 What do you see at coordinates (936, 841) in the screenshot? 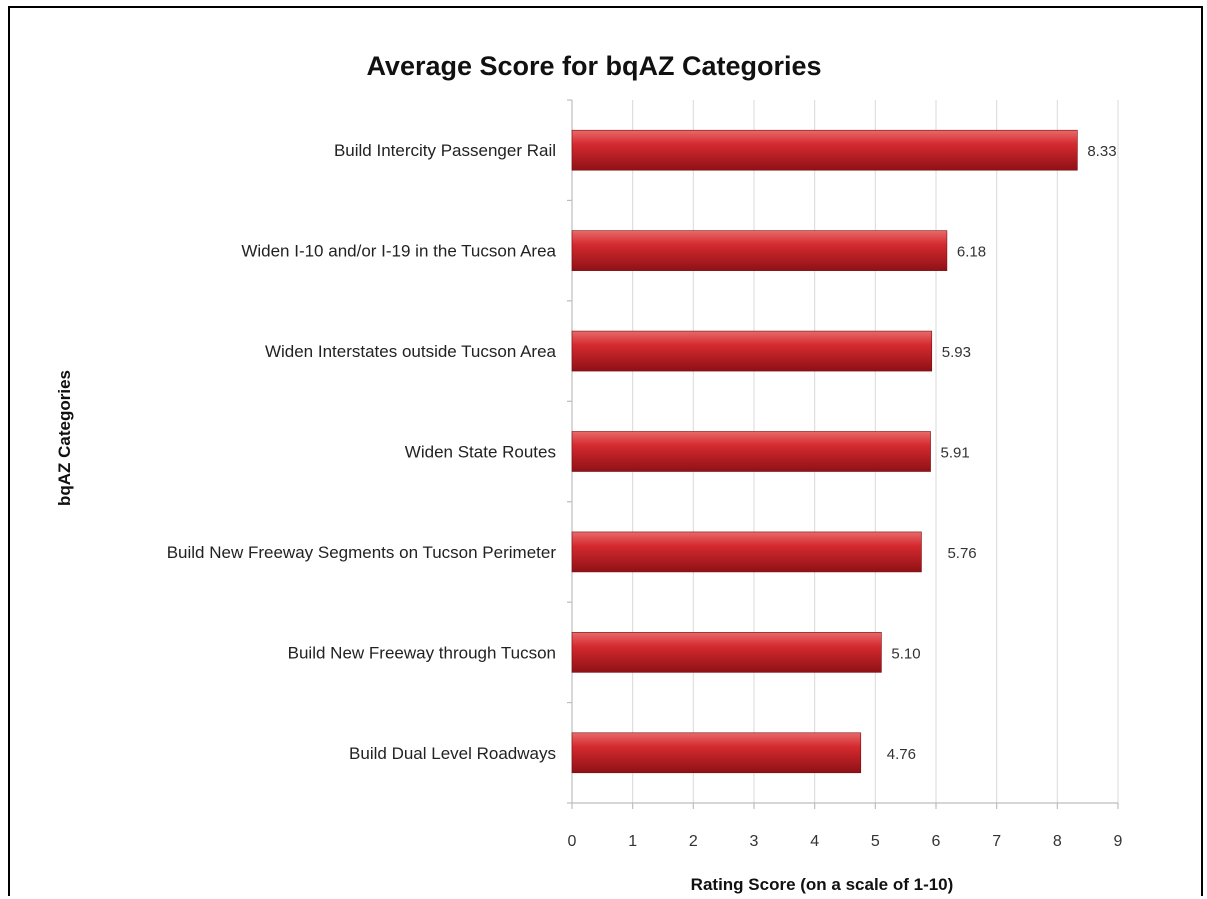
I see `x-tick-label: 6` at bounding box center [936, 841].